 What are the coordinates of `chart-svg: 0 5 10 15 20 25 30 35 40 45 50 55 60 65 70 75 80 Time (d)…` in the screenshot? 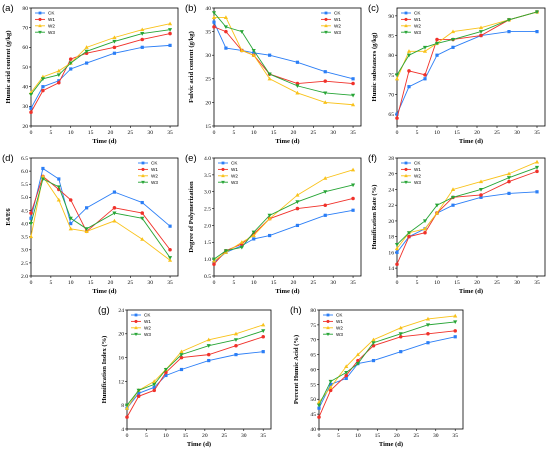 It's located at (377, 376).